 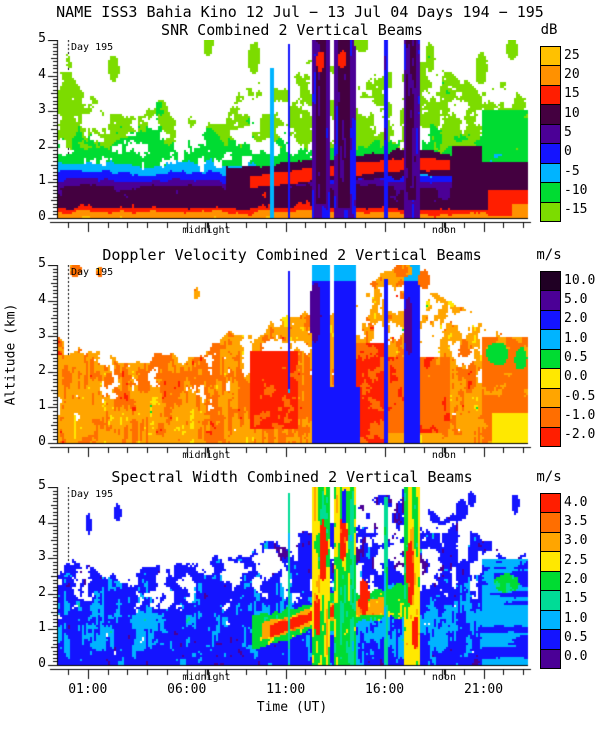 What do you see at coordinates (576, 521) in the screenshot?
I see `spectral-width-colorbar-tick-label: 3.5` at bounding box center [576, 521].